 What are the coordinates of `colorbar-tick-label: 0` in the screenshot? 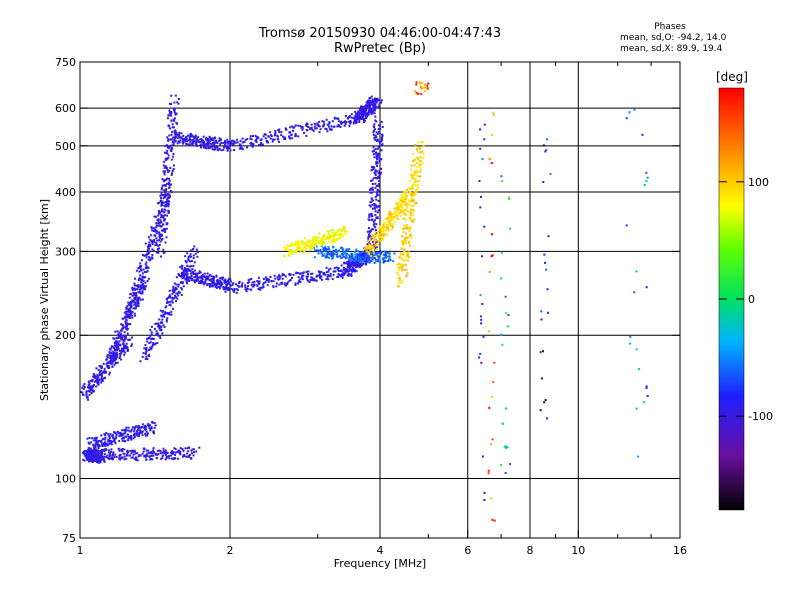 It's located at (751, 299).